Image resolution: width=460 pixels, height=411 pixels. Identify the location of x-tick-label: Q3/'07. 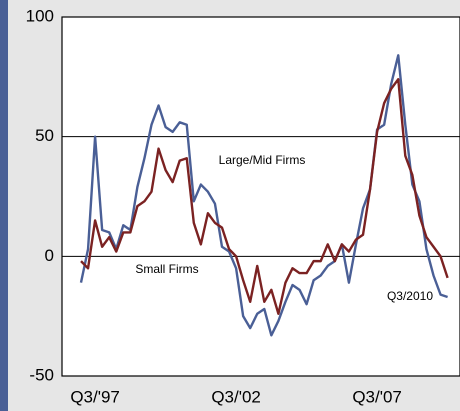
(377, 396).